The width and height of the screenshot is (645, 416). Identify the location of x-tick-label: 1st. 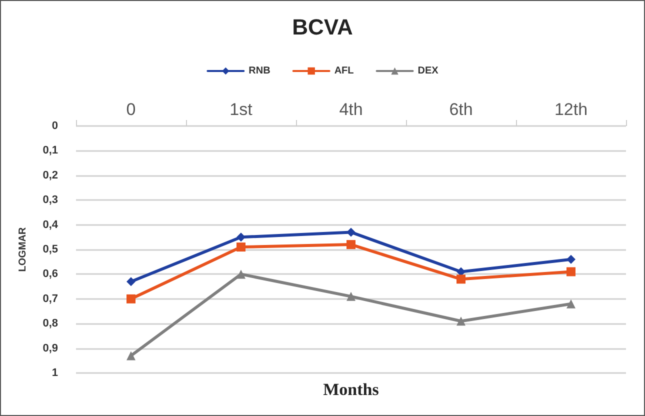
(241, 109).